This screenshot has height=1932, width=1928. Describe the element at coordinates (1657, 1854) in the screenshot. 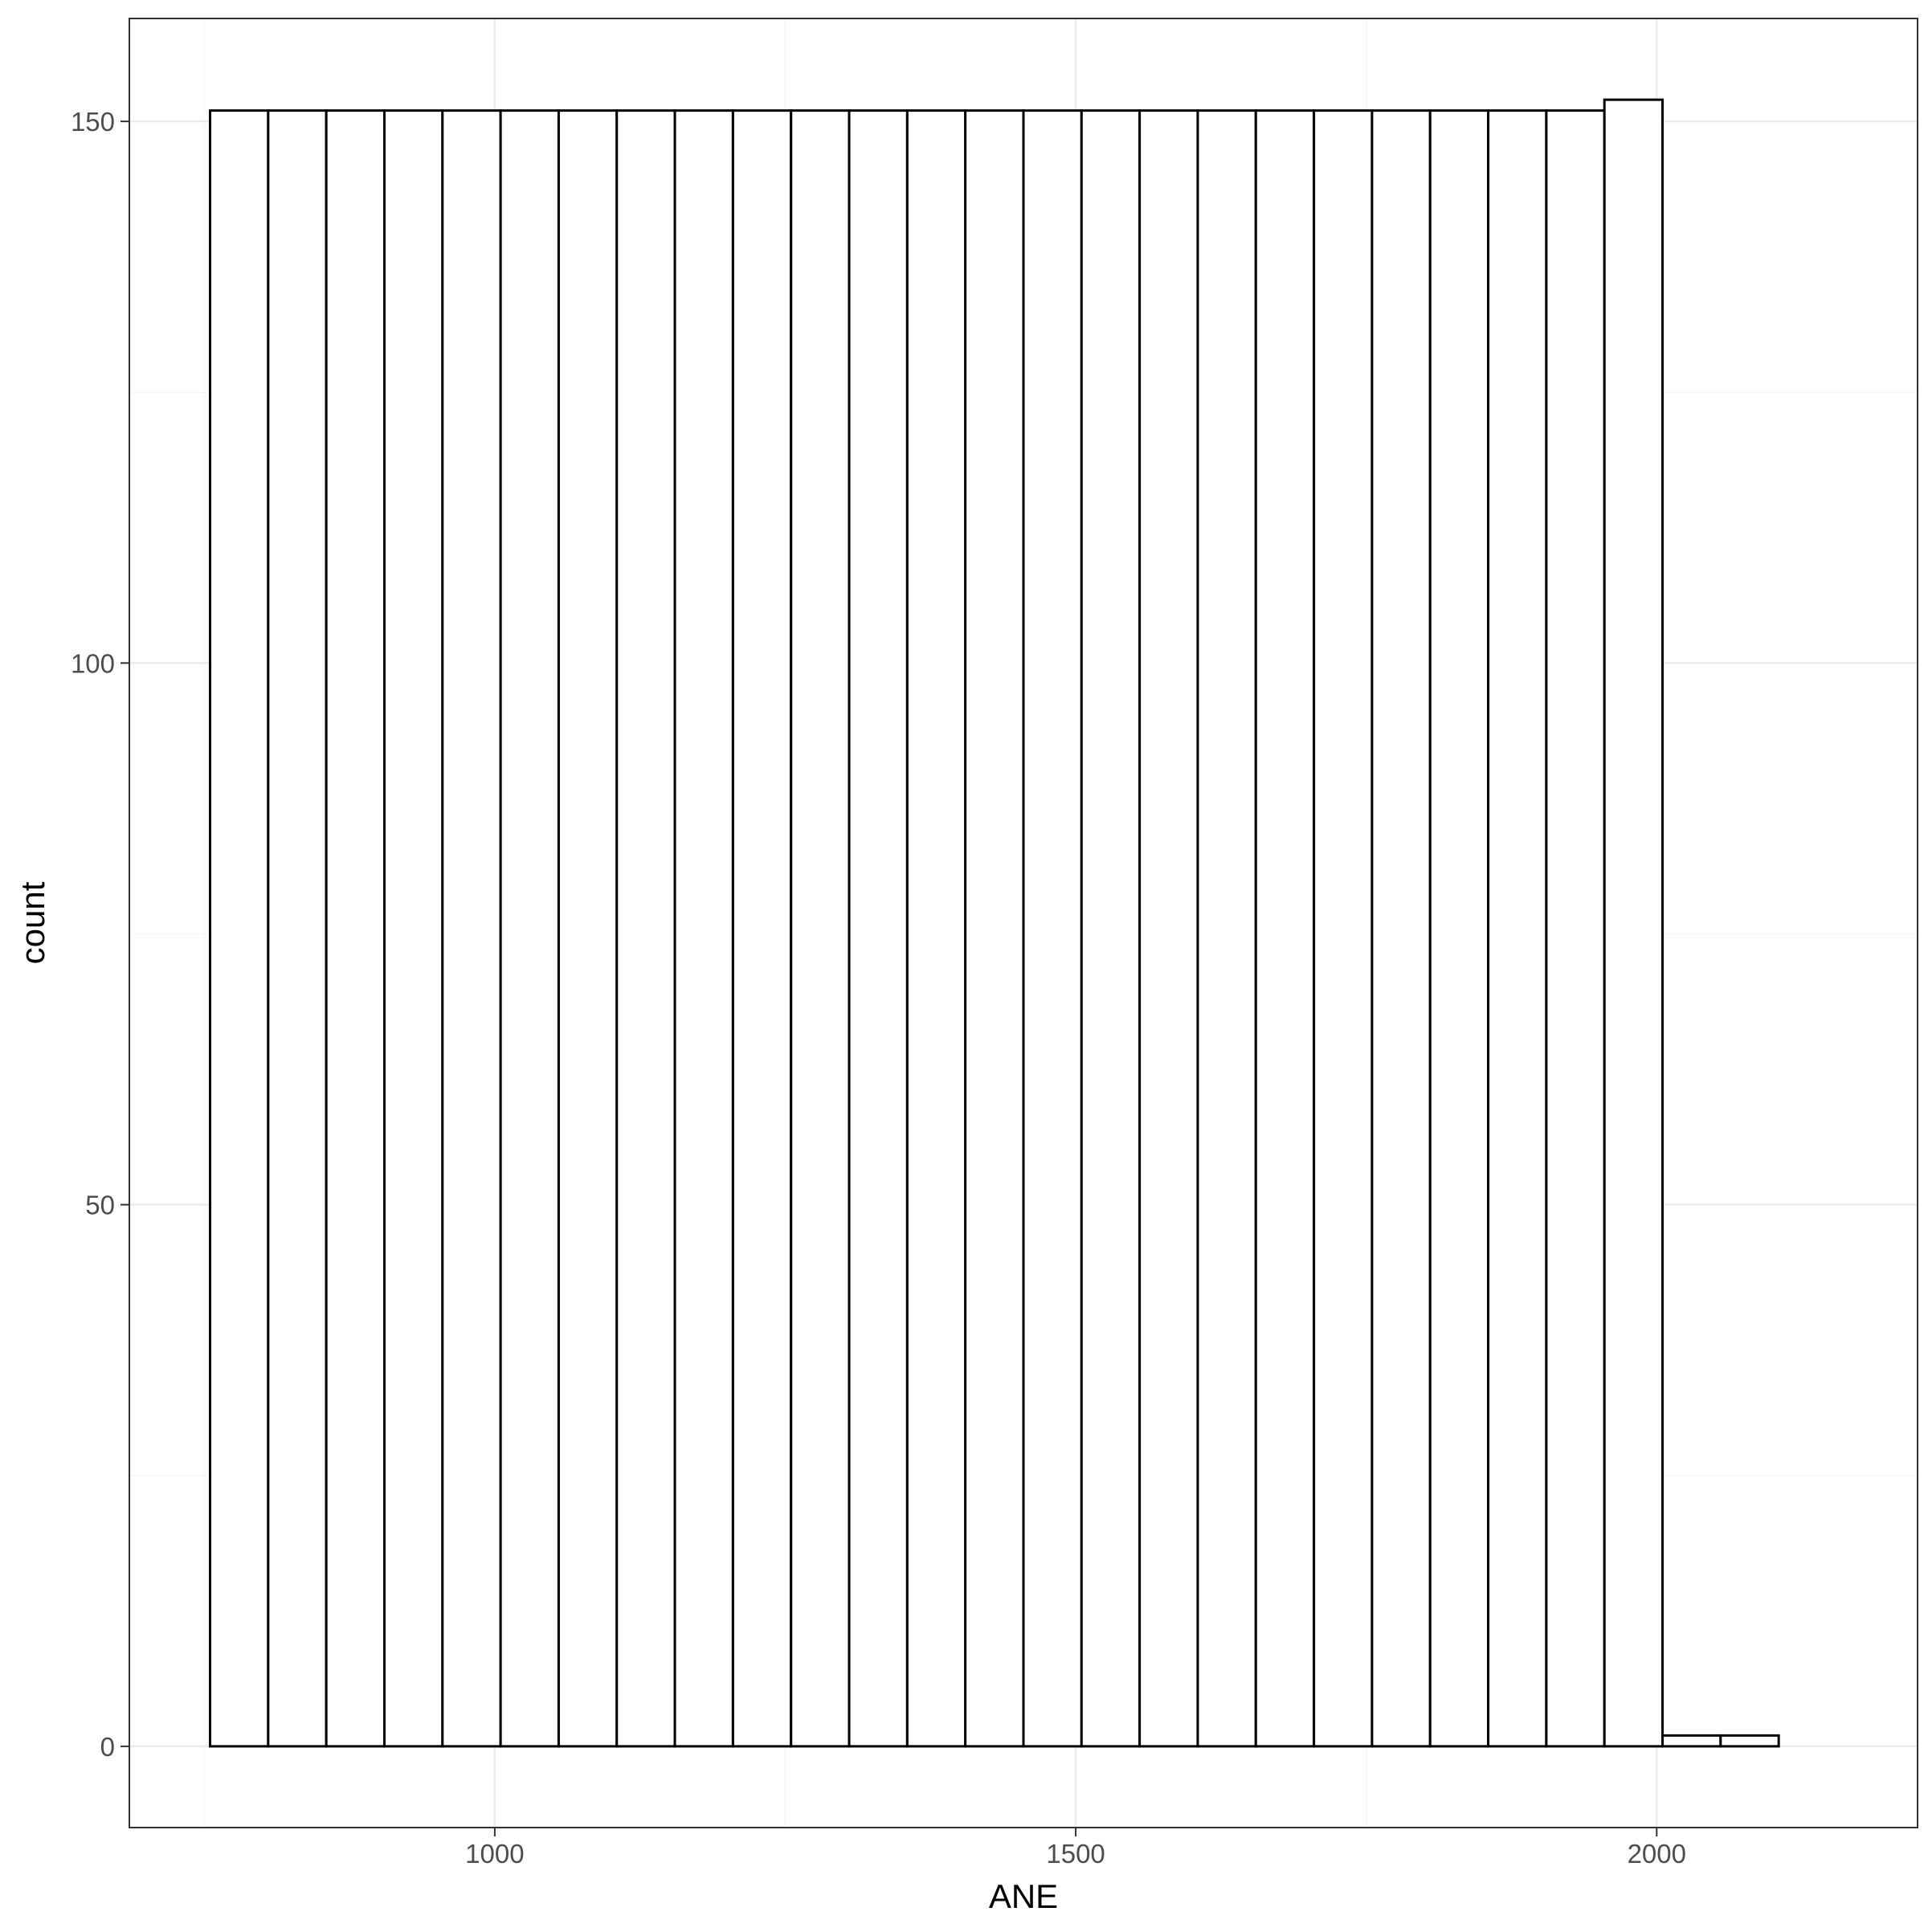

I see `x-tick-label: 2000` at that location.